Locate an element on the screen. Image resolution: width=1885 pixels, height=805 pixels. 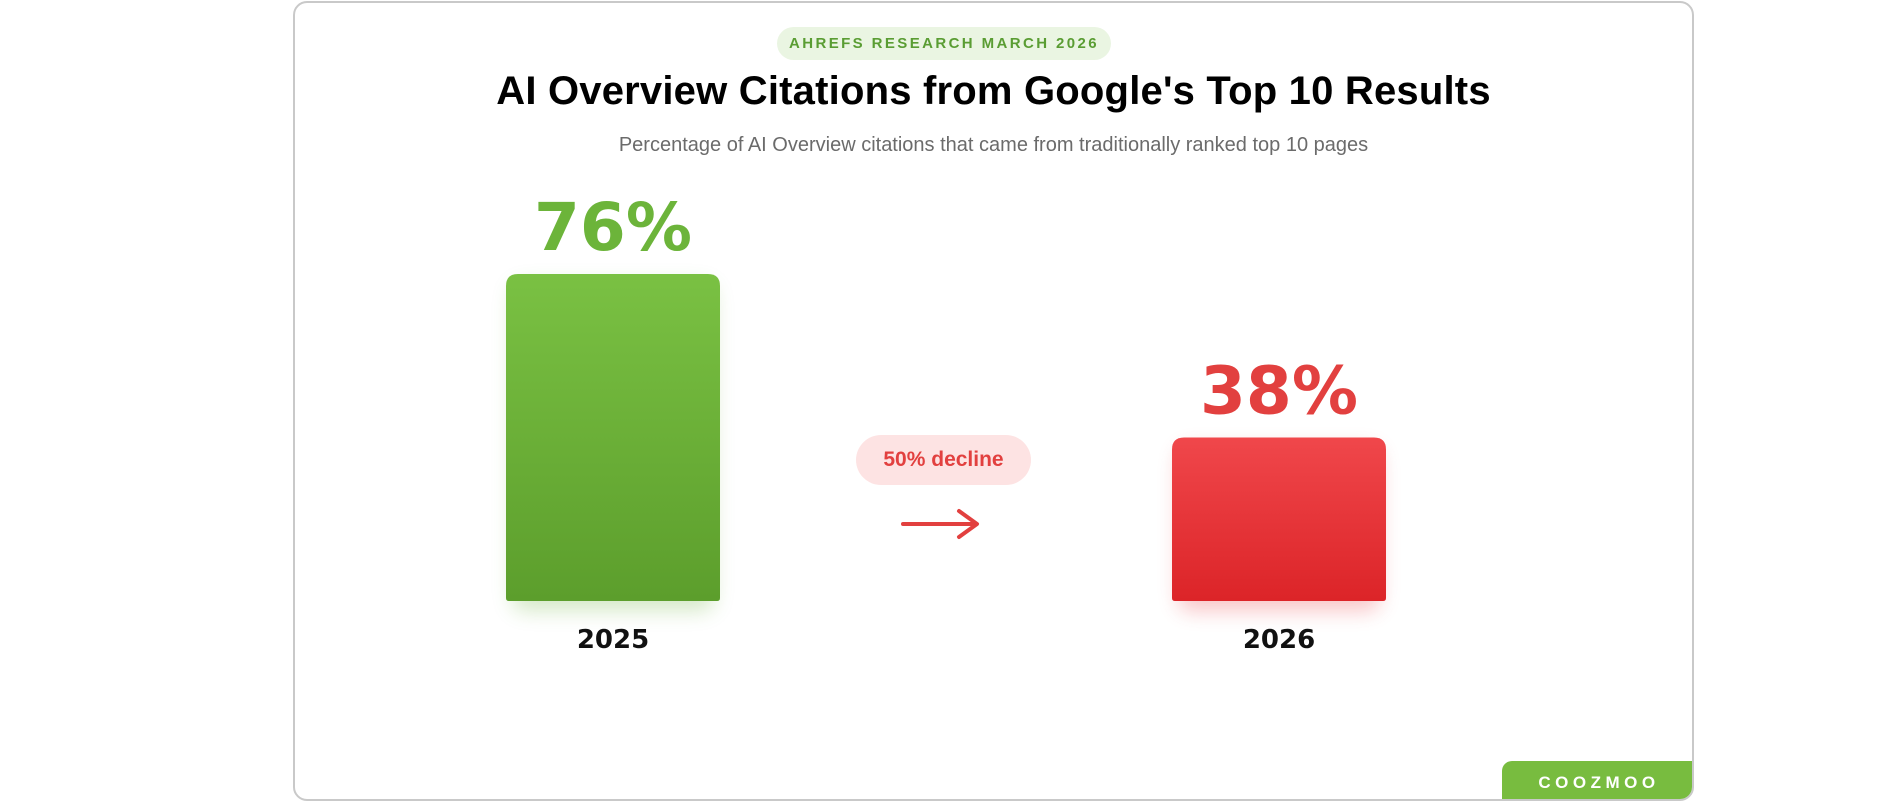
category-label-2026: 2026 is located at coordinates (1279, 640).